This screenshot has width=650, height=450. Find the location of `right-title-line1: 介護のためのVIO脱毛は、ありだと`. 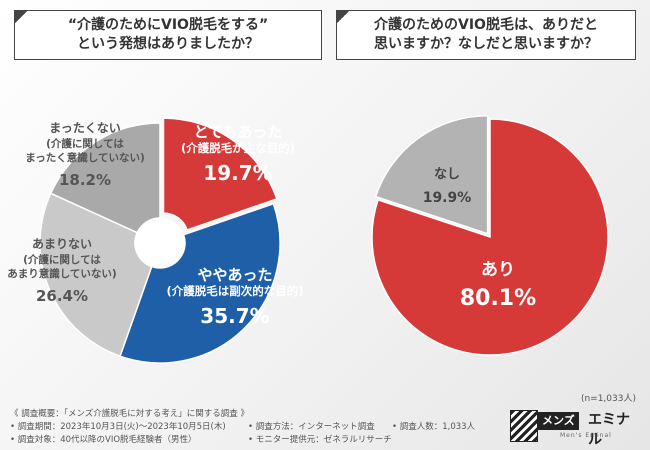

right-title-line1: 介護のためのVIO脱毛は、ありだと is located at coordinates (486, 25).